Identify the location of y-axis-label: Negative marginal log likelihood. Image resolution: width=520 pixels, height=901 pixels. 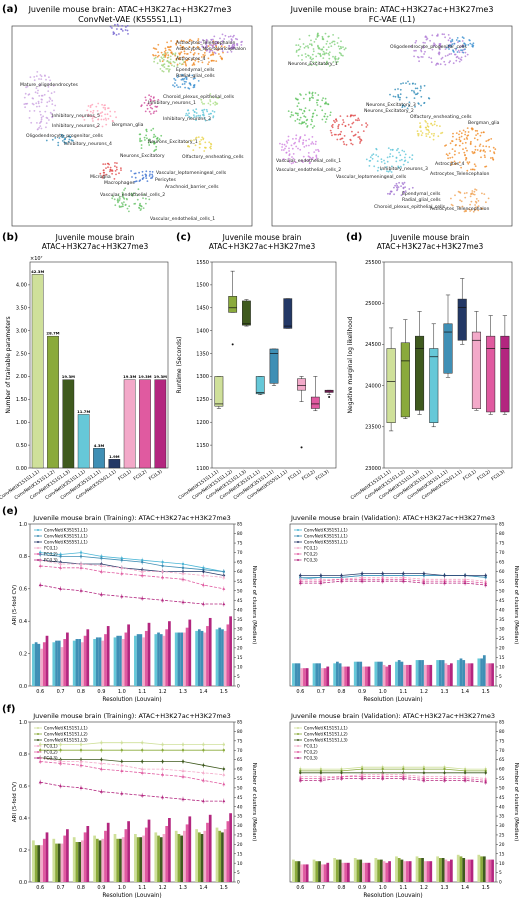
(350, 364).